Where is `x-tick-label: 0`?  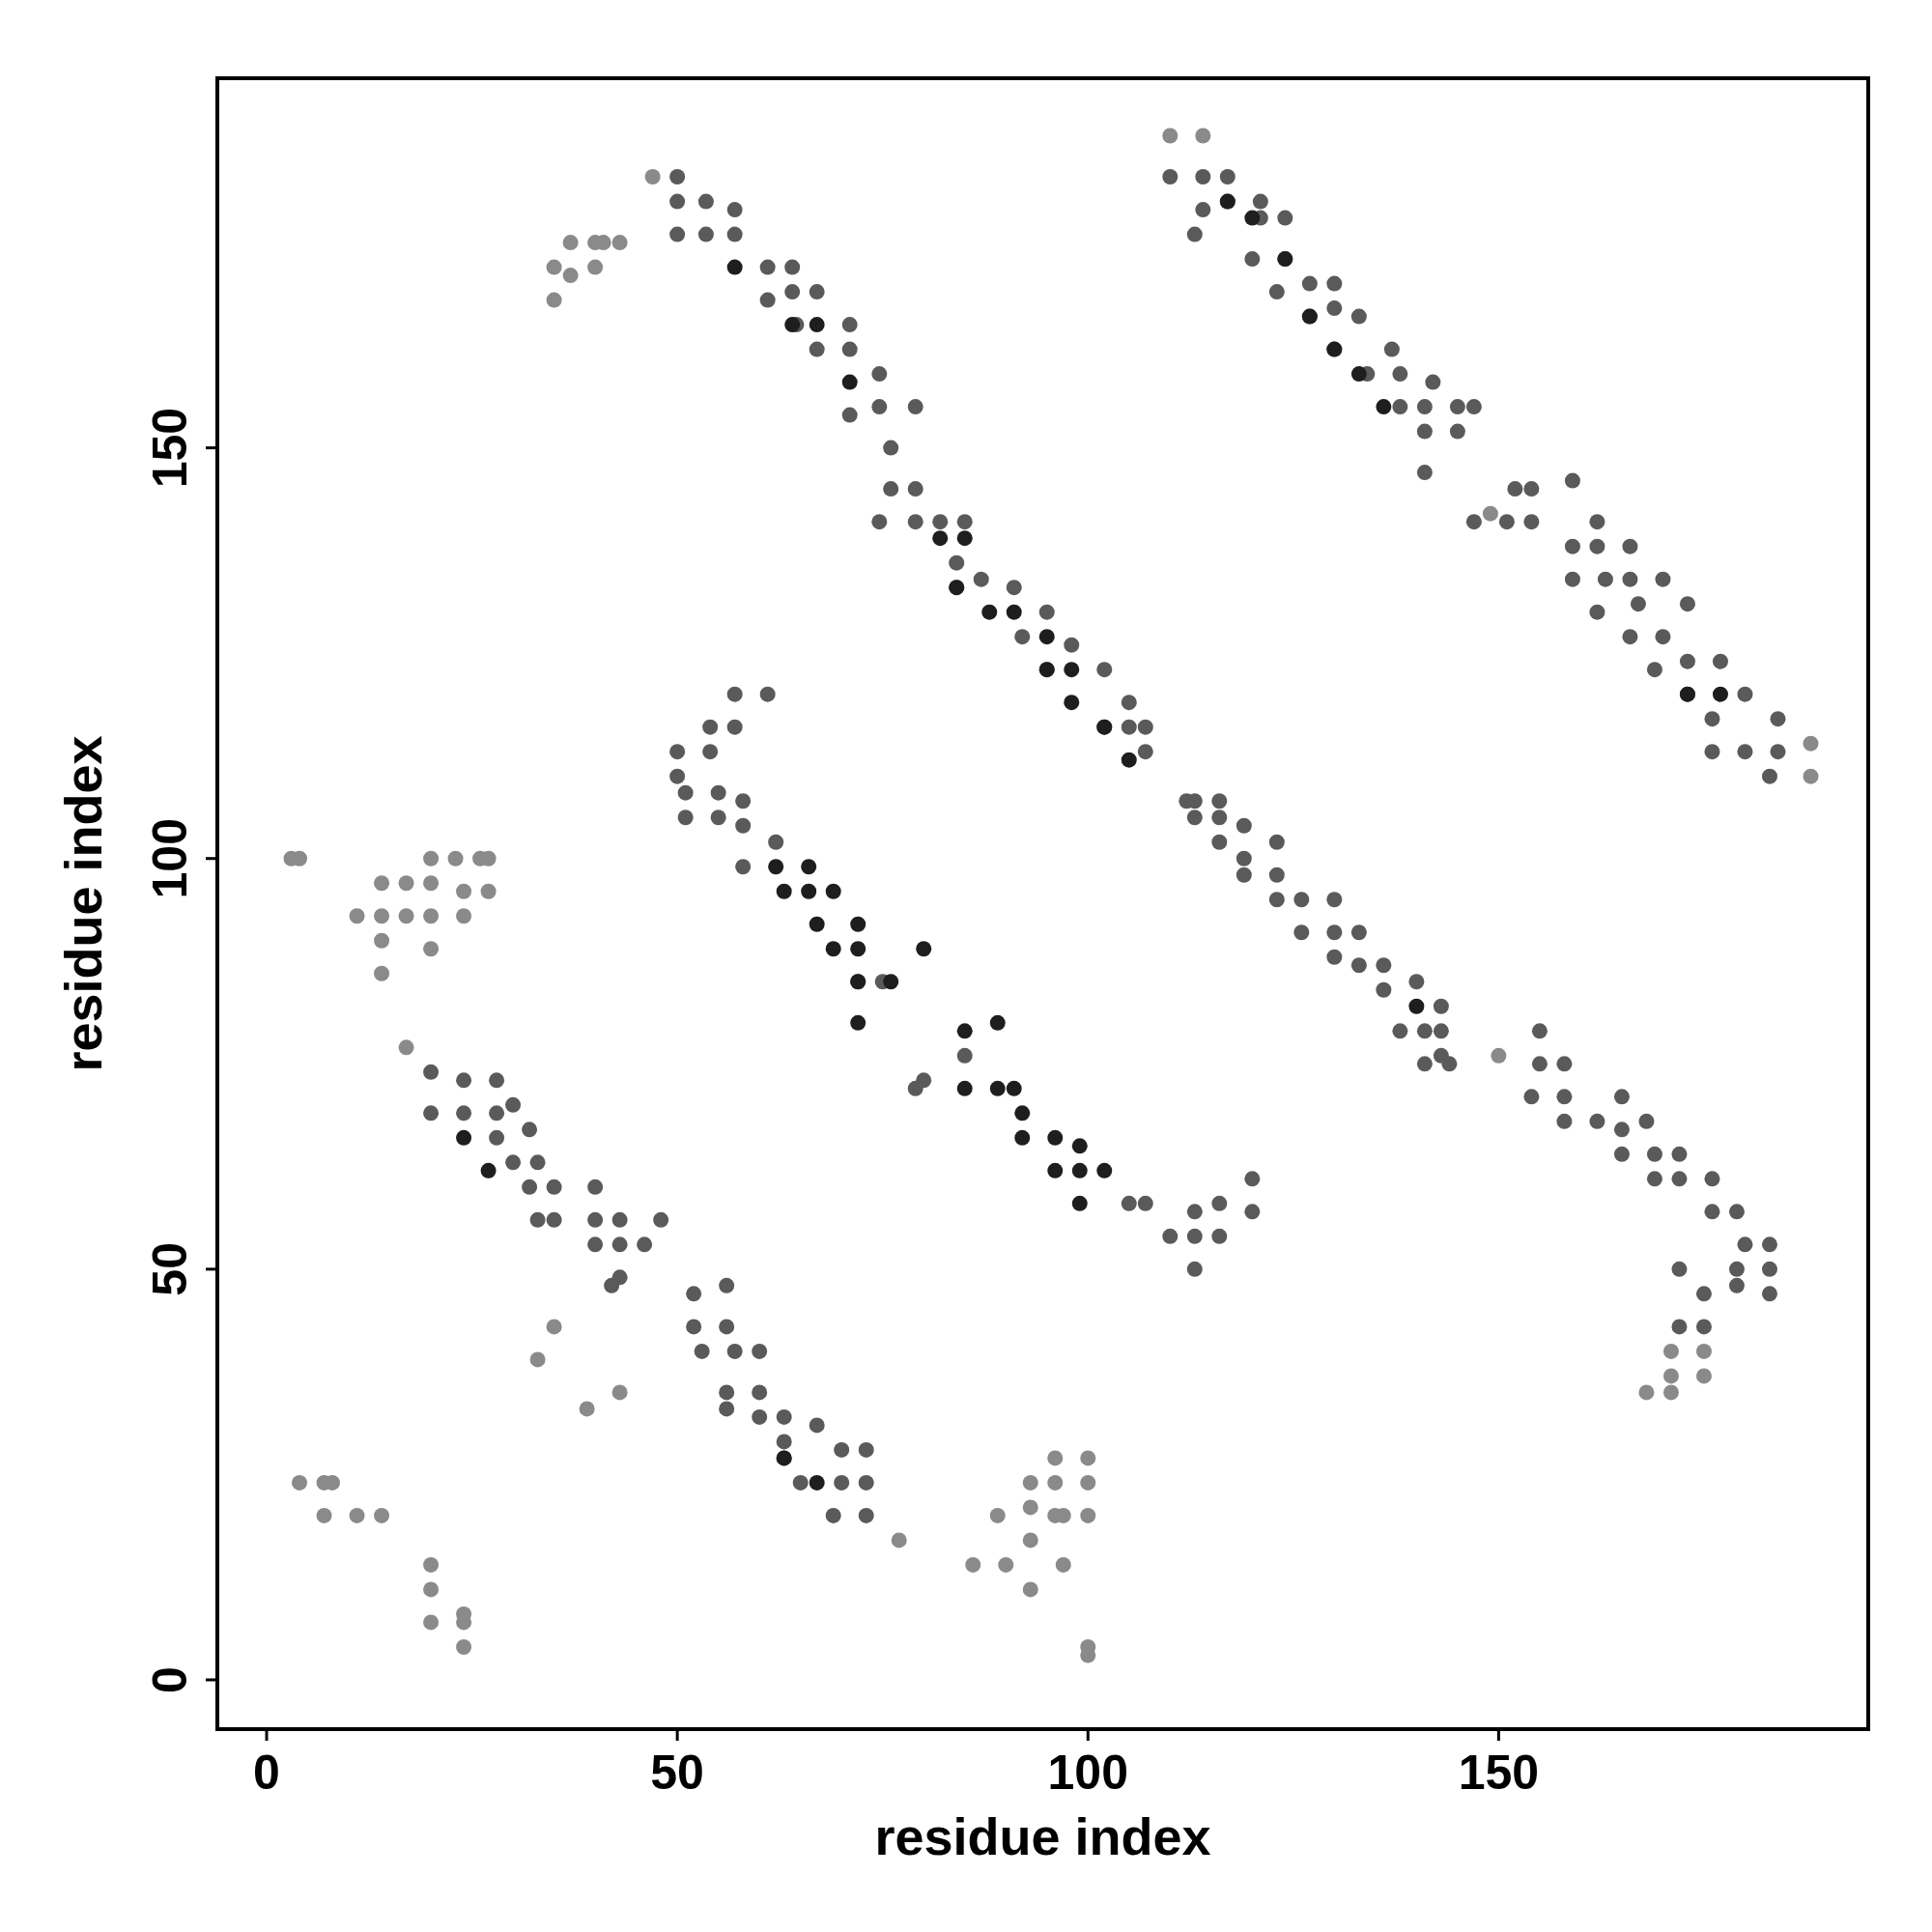 x-tick-label: 0 is located at coordinates (266, 1773).